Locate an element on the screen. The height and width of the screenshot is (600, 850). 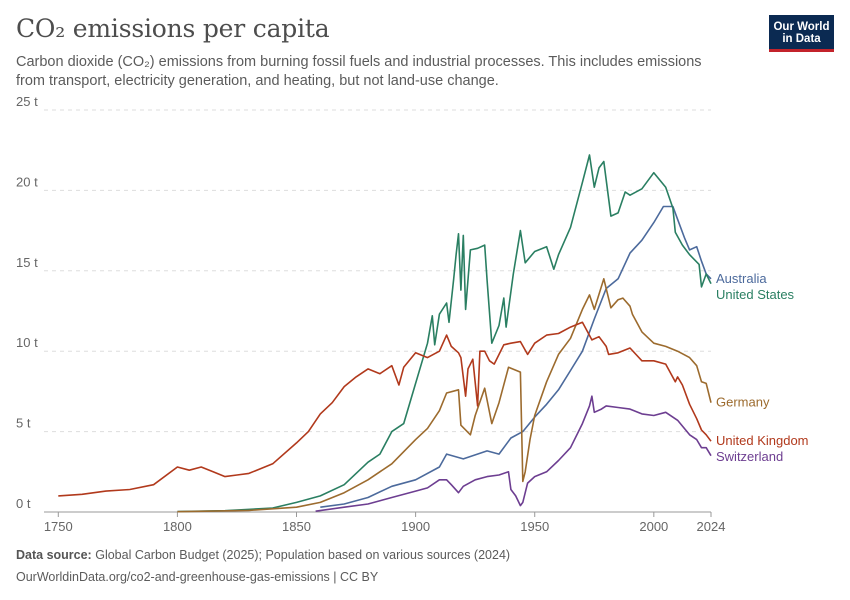
x-tick-label: 1850 is located at coordinates (296, 526).